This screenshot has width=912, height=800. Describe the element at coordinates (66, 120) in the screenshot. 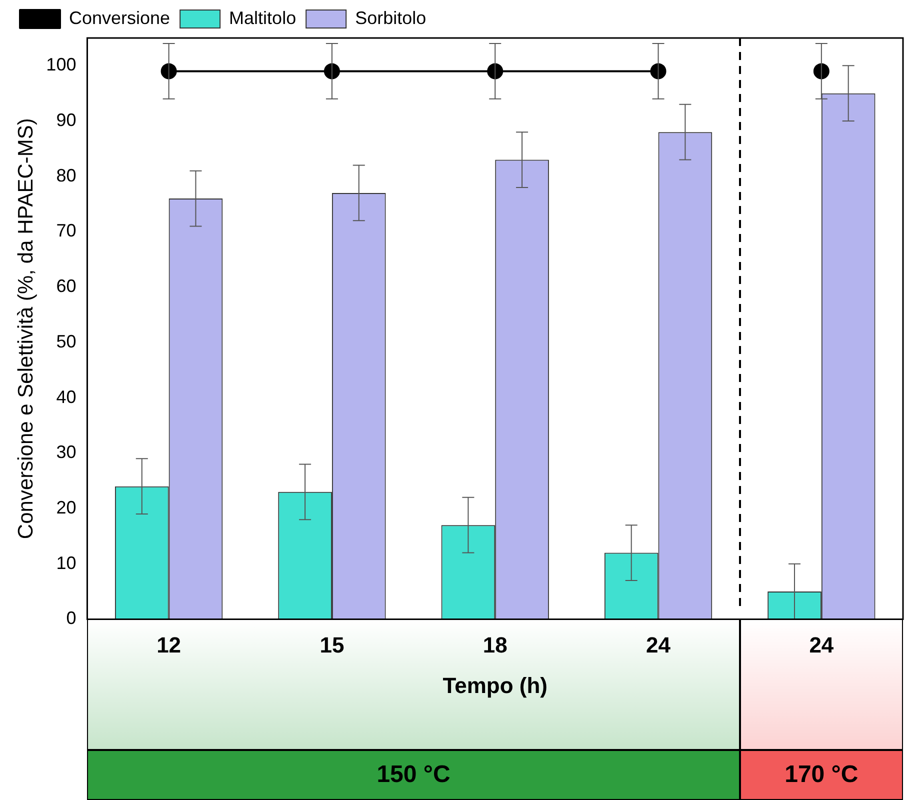

I see `y-tick-label: 90` at that location.